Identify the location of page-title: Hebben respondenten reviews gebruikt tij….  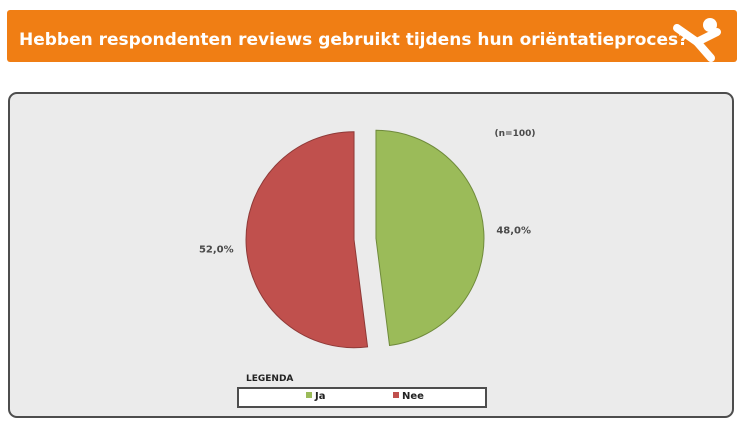
(354, 40).